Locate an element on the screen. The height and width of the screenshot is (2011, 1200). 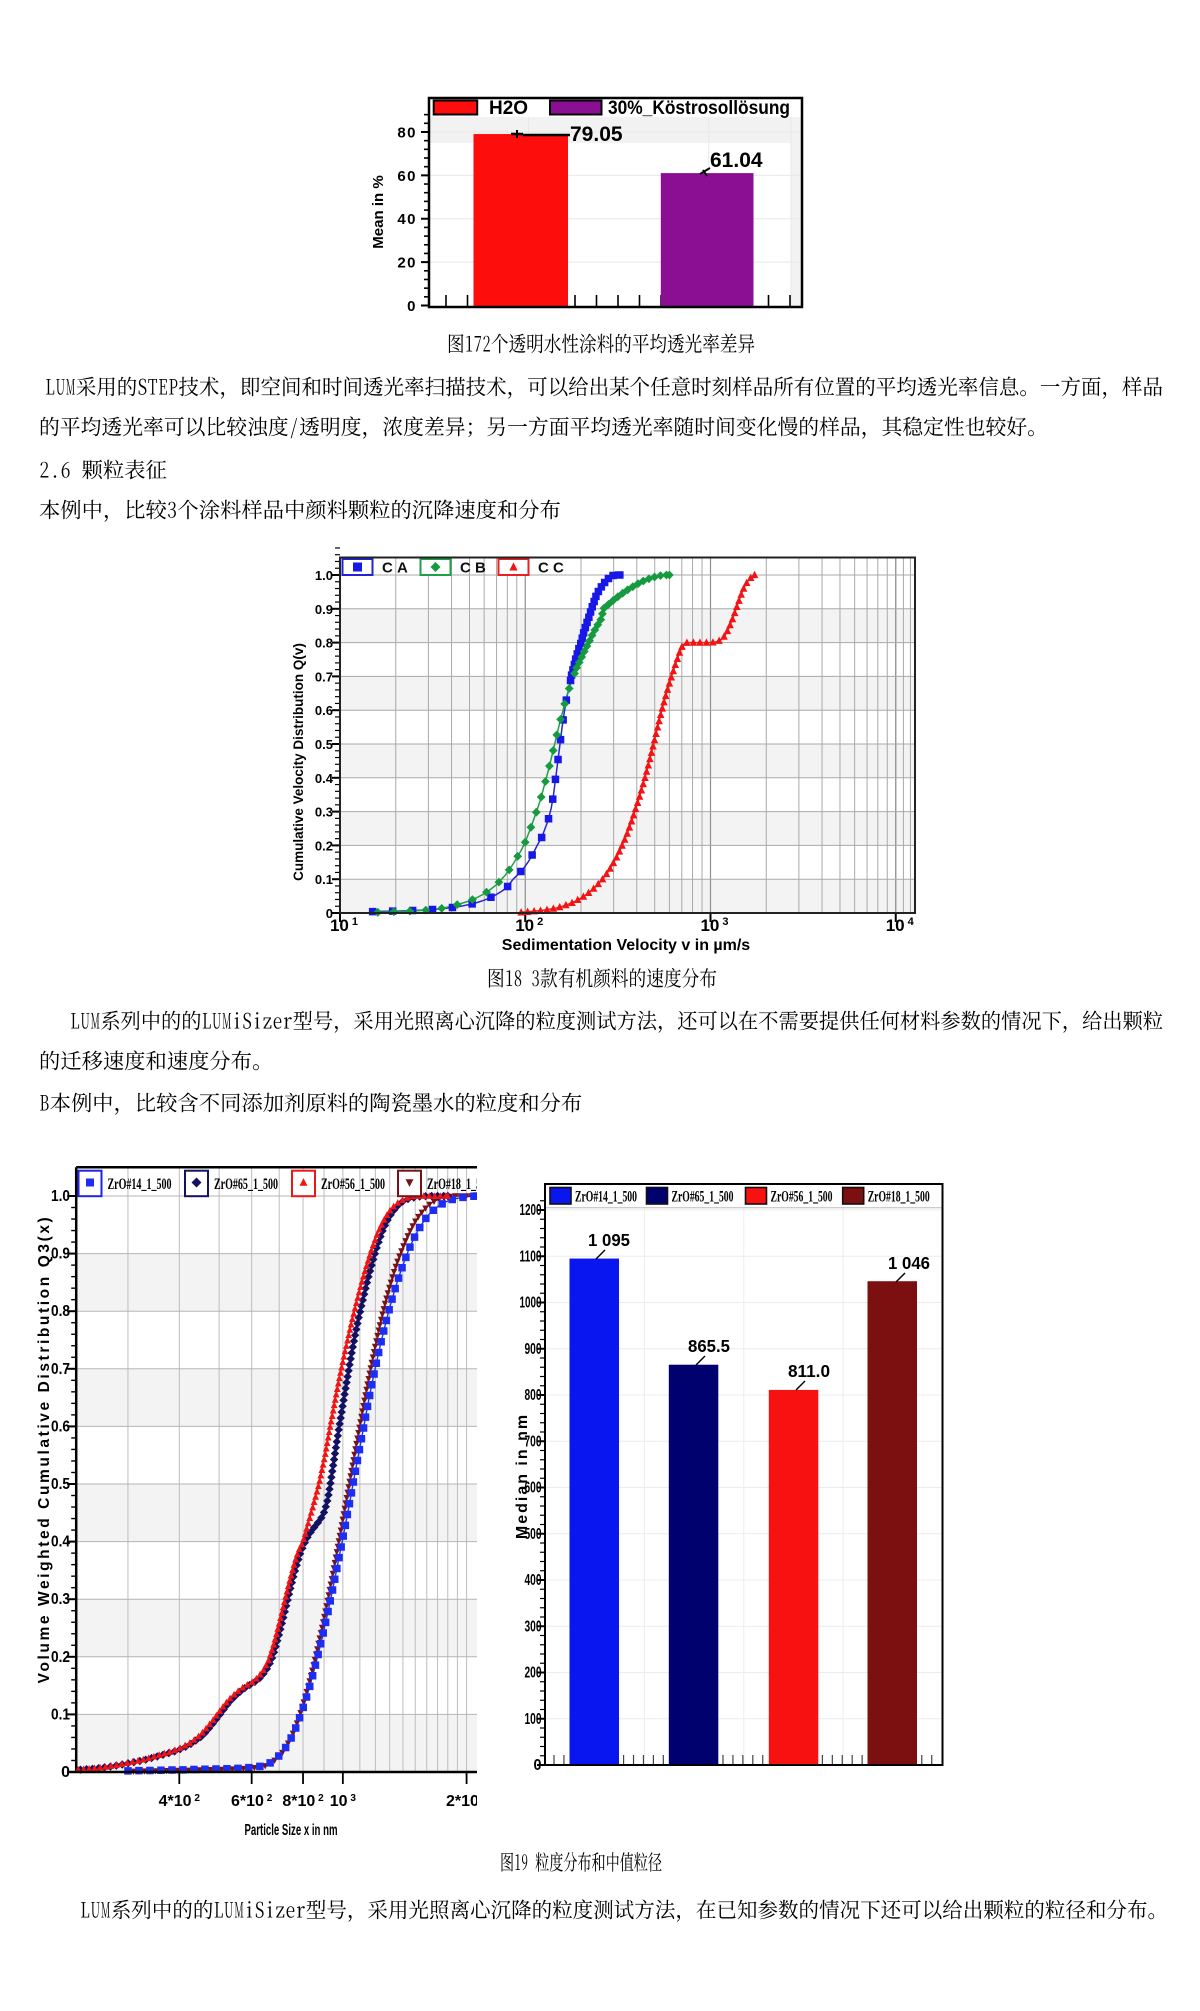
svg-text: 200 is located at coordinates (533, 1673).